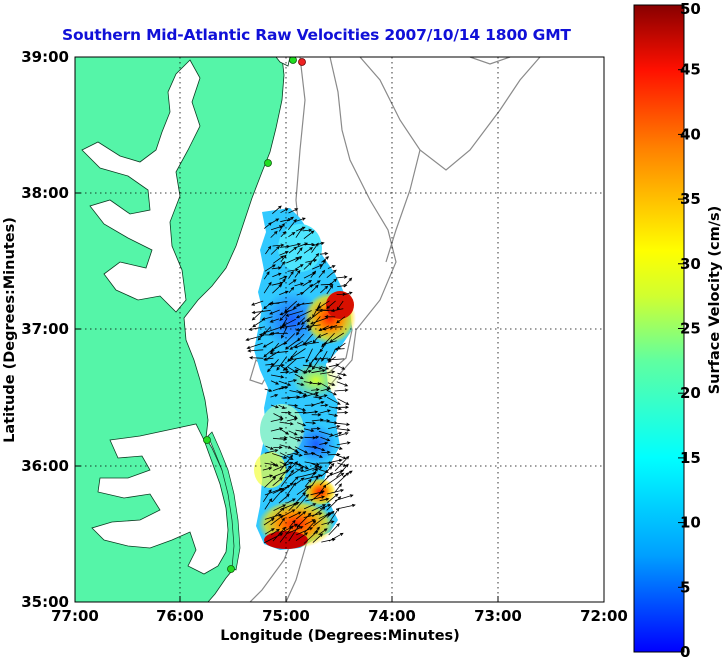 The height and width of the screenshot is (659, 724). Describe the element at coordinates (10, 330) in the screenshot. I see `y-axis-label: Latitude (Degrees:Minutes)` at that location.